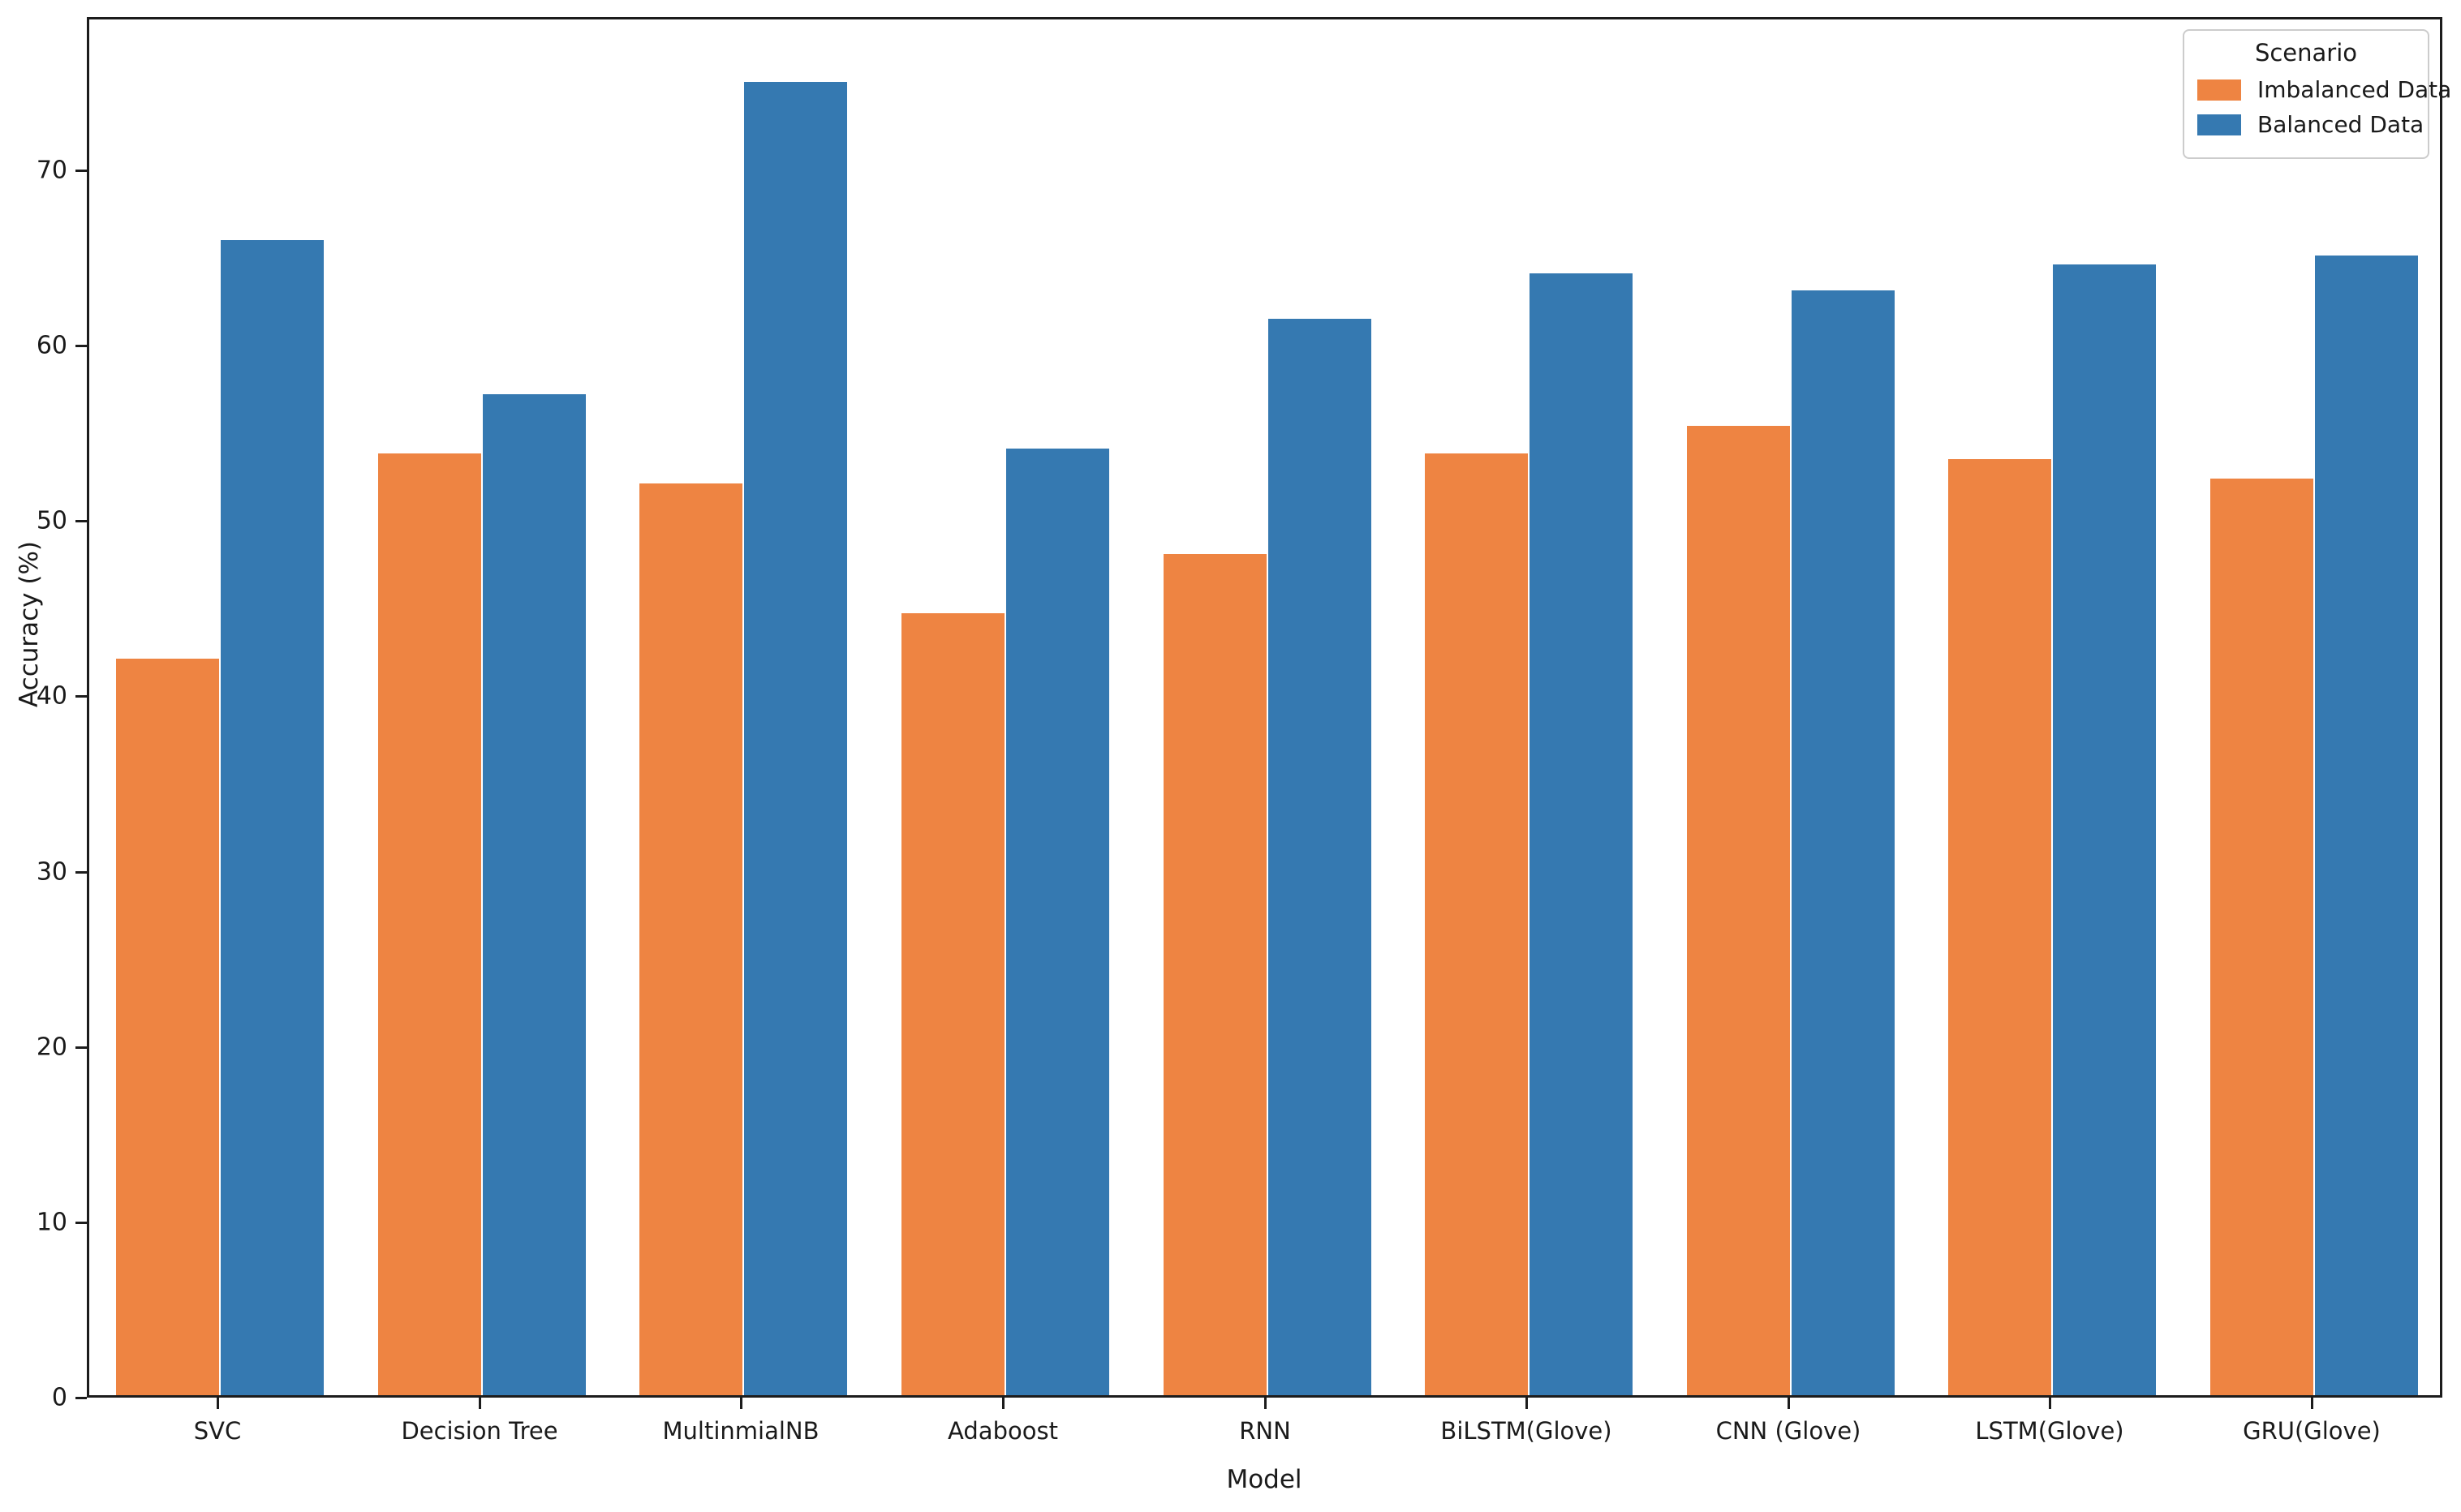 The width and height of the screenshot is (2461, 1512). What do you see at coordinates (741, 1431) in the screenshot?
I see `x-tick-label-multinmialnb: MultinmialNB` at bounding box center [741, 1431].